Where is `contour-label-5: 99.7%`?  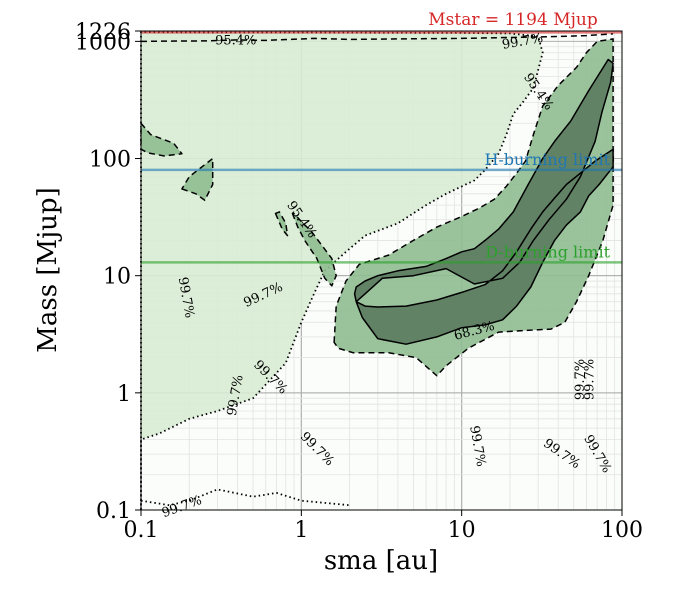
contour-label-5: 99.7% is located at coordinates (186, 297).